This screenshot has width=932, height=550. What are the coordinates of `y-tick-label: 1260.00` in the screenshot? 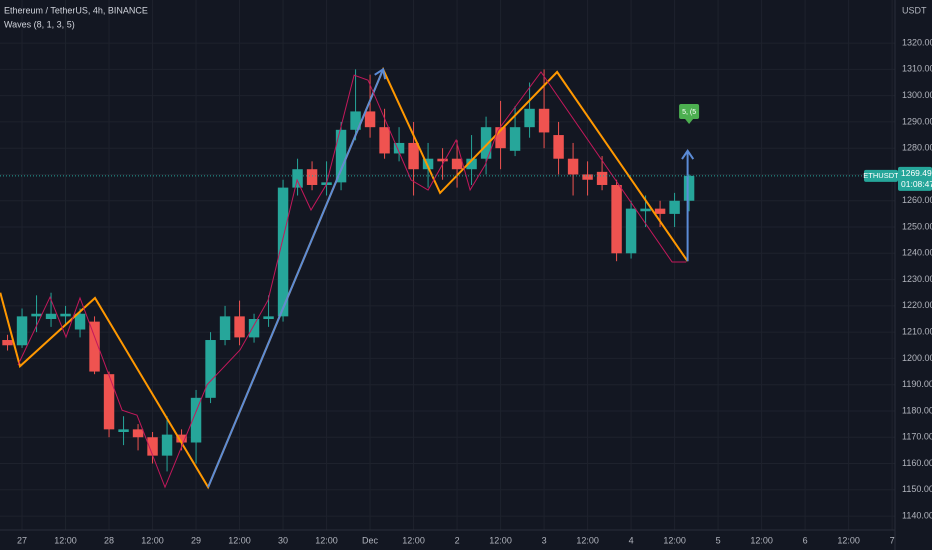 It's located at (917, 200).